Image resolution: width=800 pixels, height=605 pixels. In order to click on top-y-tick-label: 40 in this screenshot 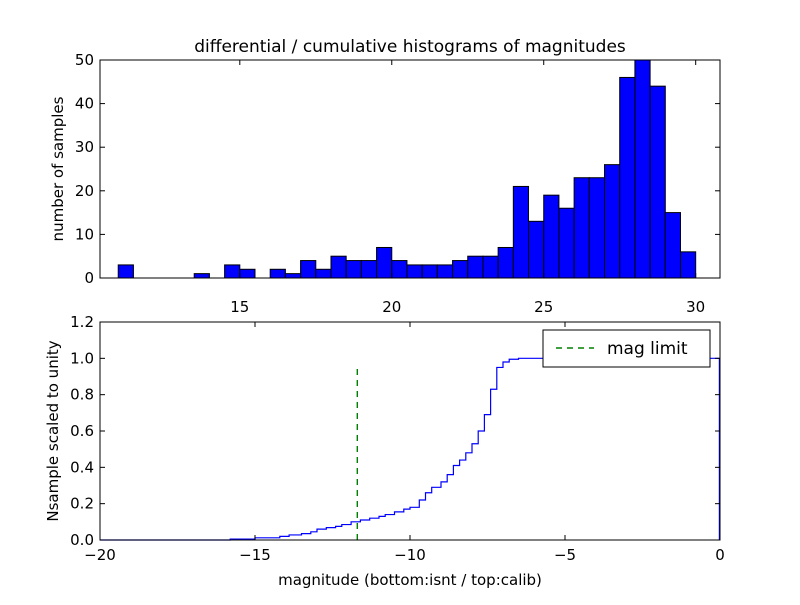, I will do `click(84, 104)`.